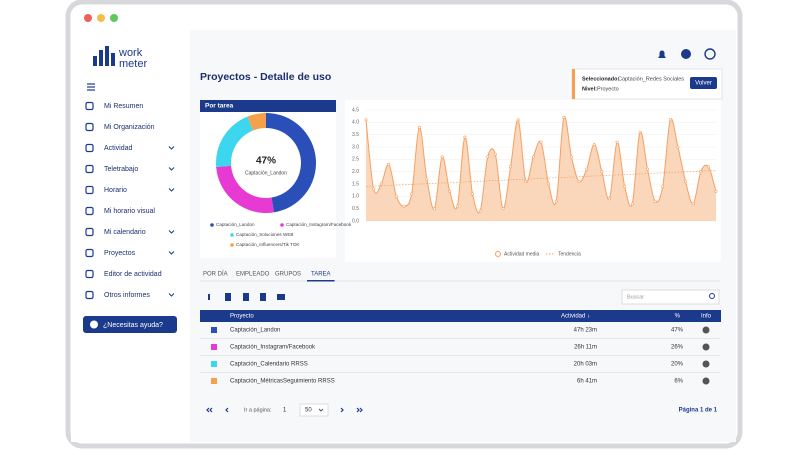 Image resolution: width=800 pixels, height=455 pixels. What do you see at coordinates (321, 410) in the screenshot?
I see `select-chevron` at bounding box center [321, 410].